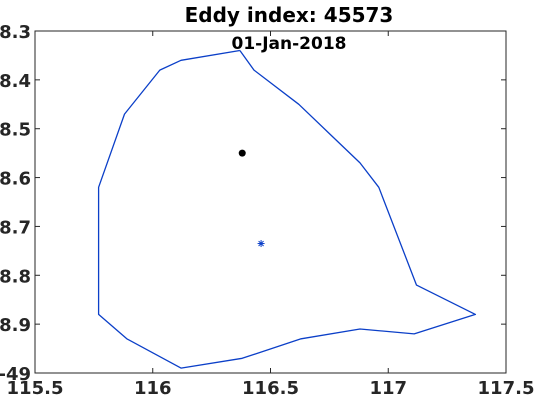 This screenshot has width=560, height=420. What do you see at coordinates (15, 32) in the screenshot?
I see `y-tick-label: -48.3` at bounding box center [15, 32].